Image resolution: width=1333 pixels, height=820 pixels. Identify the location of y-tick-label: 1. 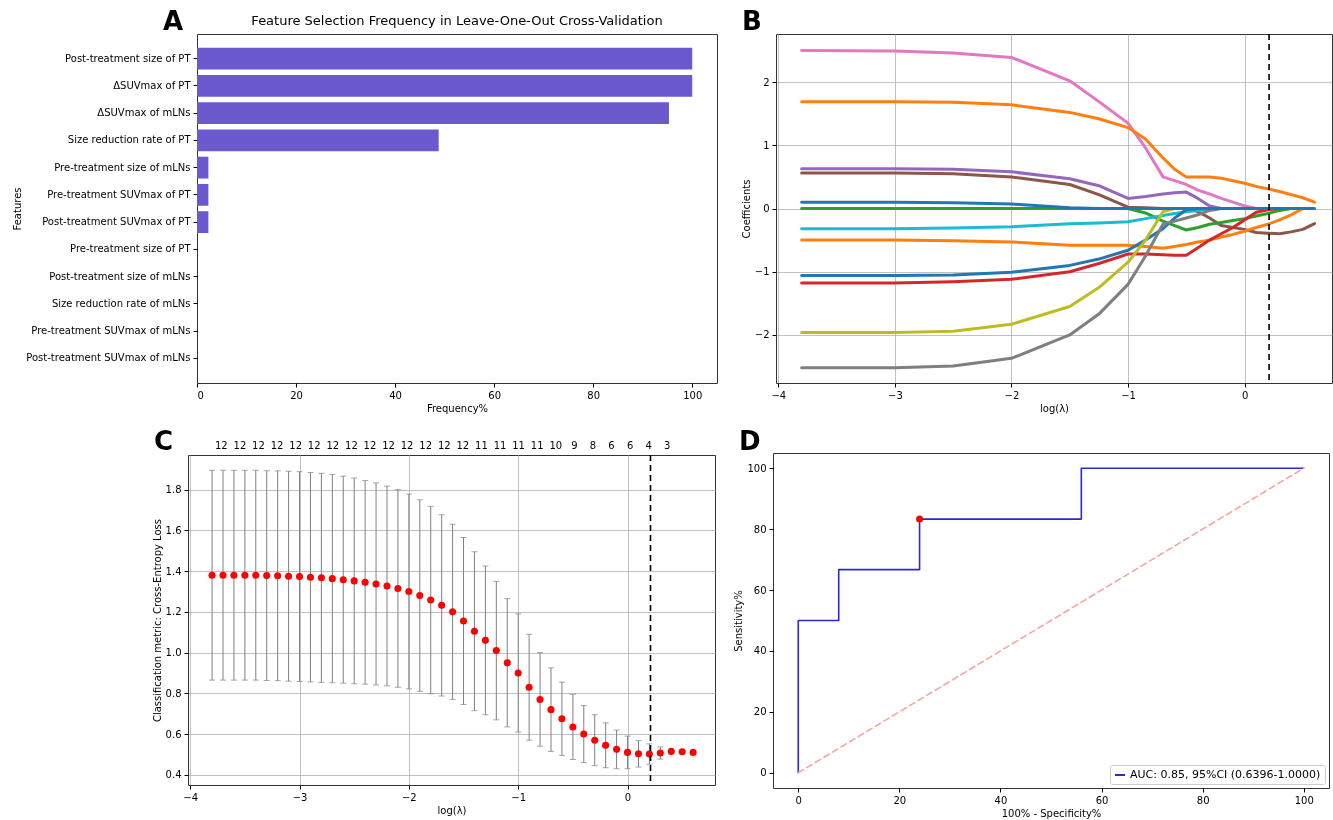
(766, 145).